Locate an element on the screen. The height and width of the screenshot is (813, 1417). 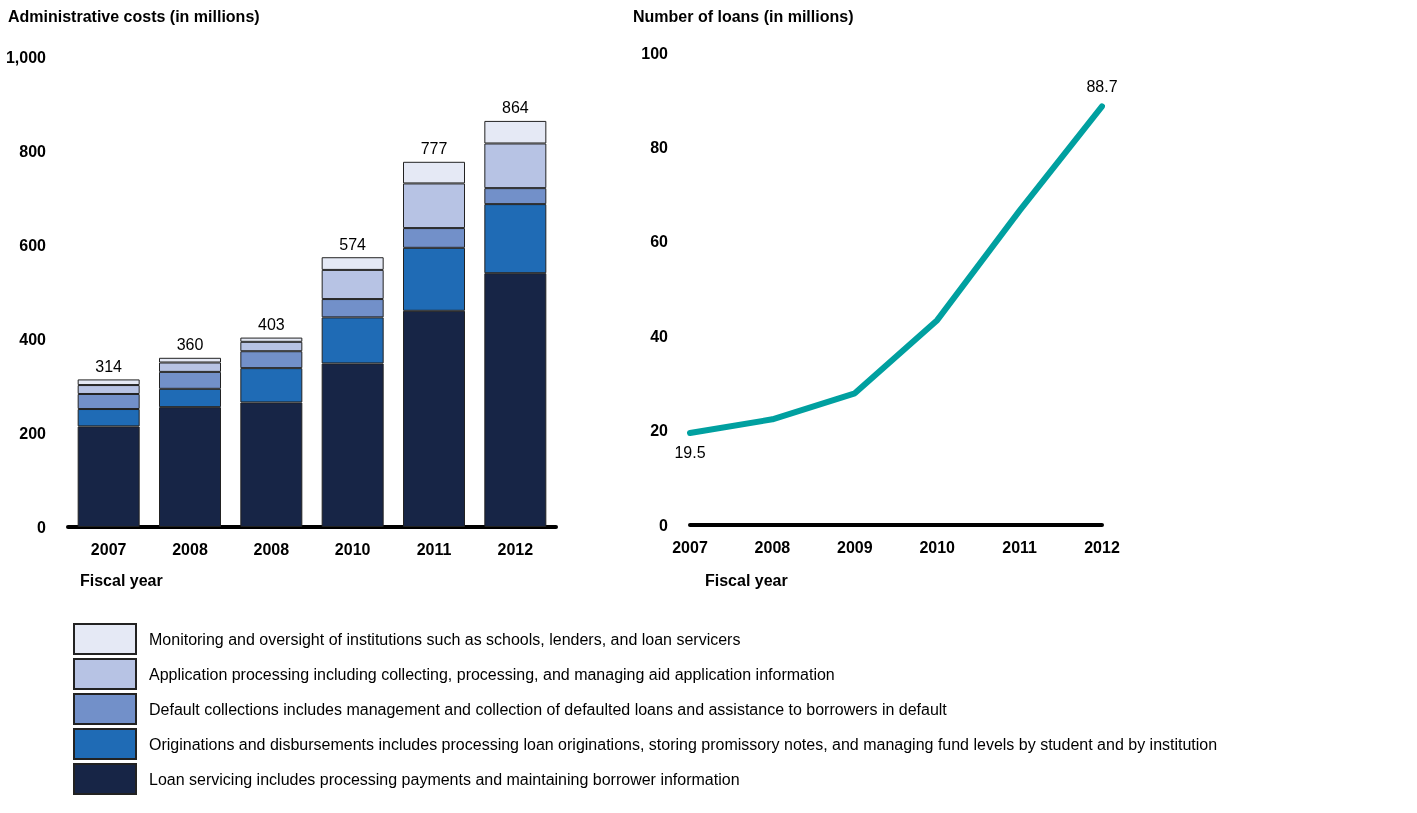
total-label: 314 is located at coordinates (109, 366).